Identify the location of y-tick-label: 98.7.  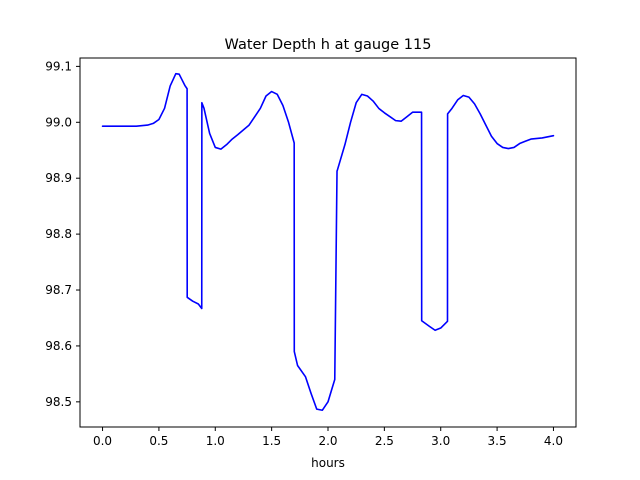
(58, 290).